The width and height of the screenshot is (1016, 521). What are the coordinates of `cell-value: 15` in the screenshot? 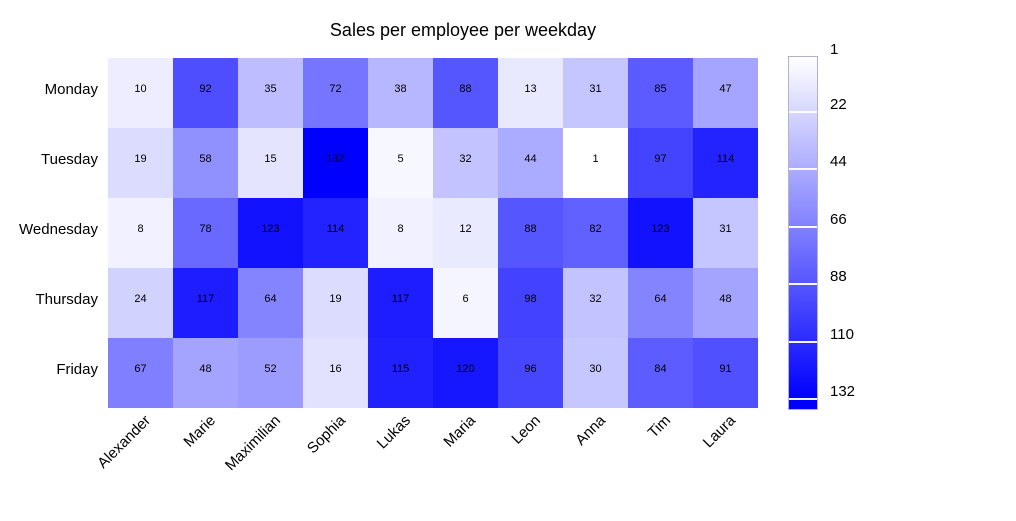 It's located at (270, 159).